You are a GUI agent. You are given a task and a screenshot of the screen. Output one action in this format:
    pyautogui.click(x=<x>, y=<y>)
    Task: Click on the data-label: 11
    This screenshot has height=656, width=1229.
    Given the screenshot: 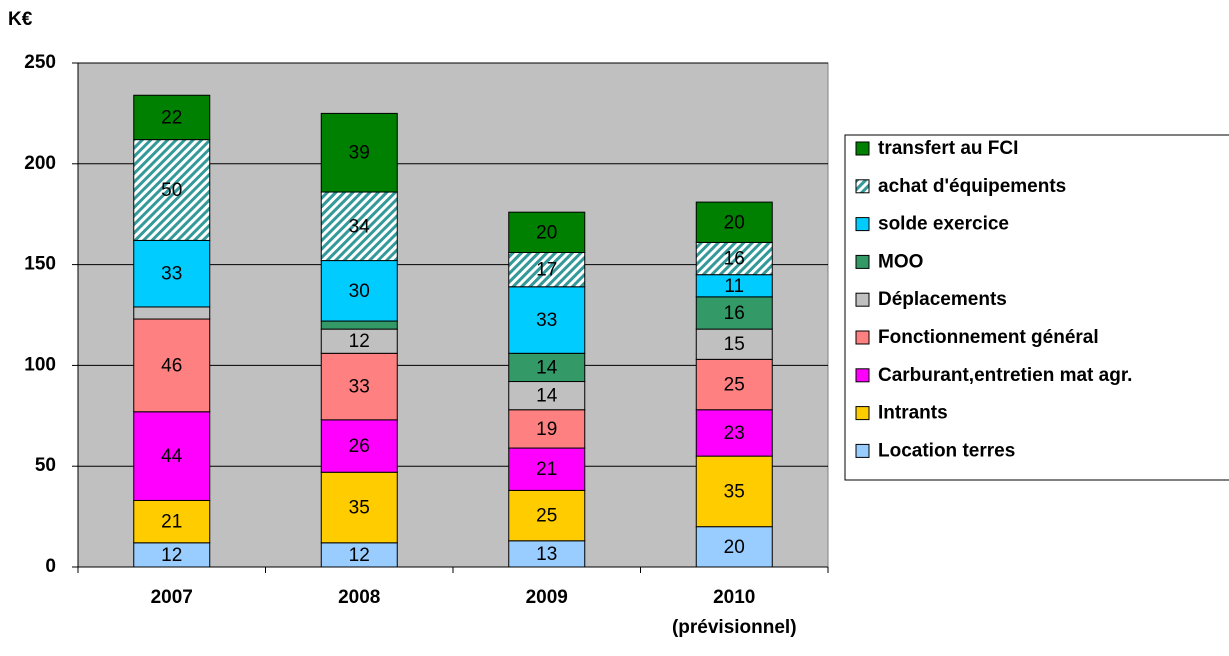 What is the action you would take?
    pyautogui.click(x=734, y=286)
    